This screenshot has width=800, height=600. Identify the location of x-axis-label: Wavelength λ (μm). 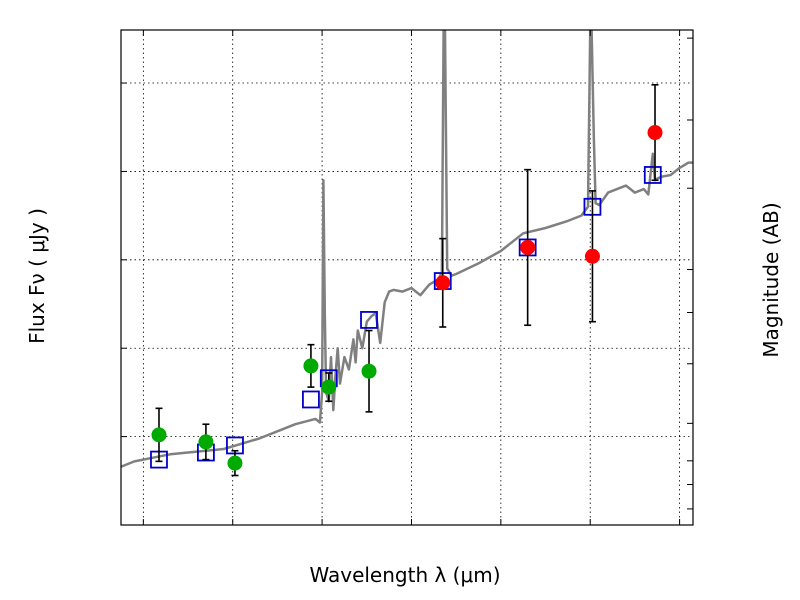
(404, 575).